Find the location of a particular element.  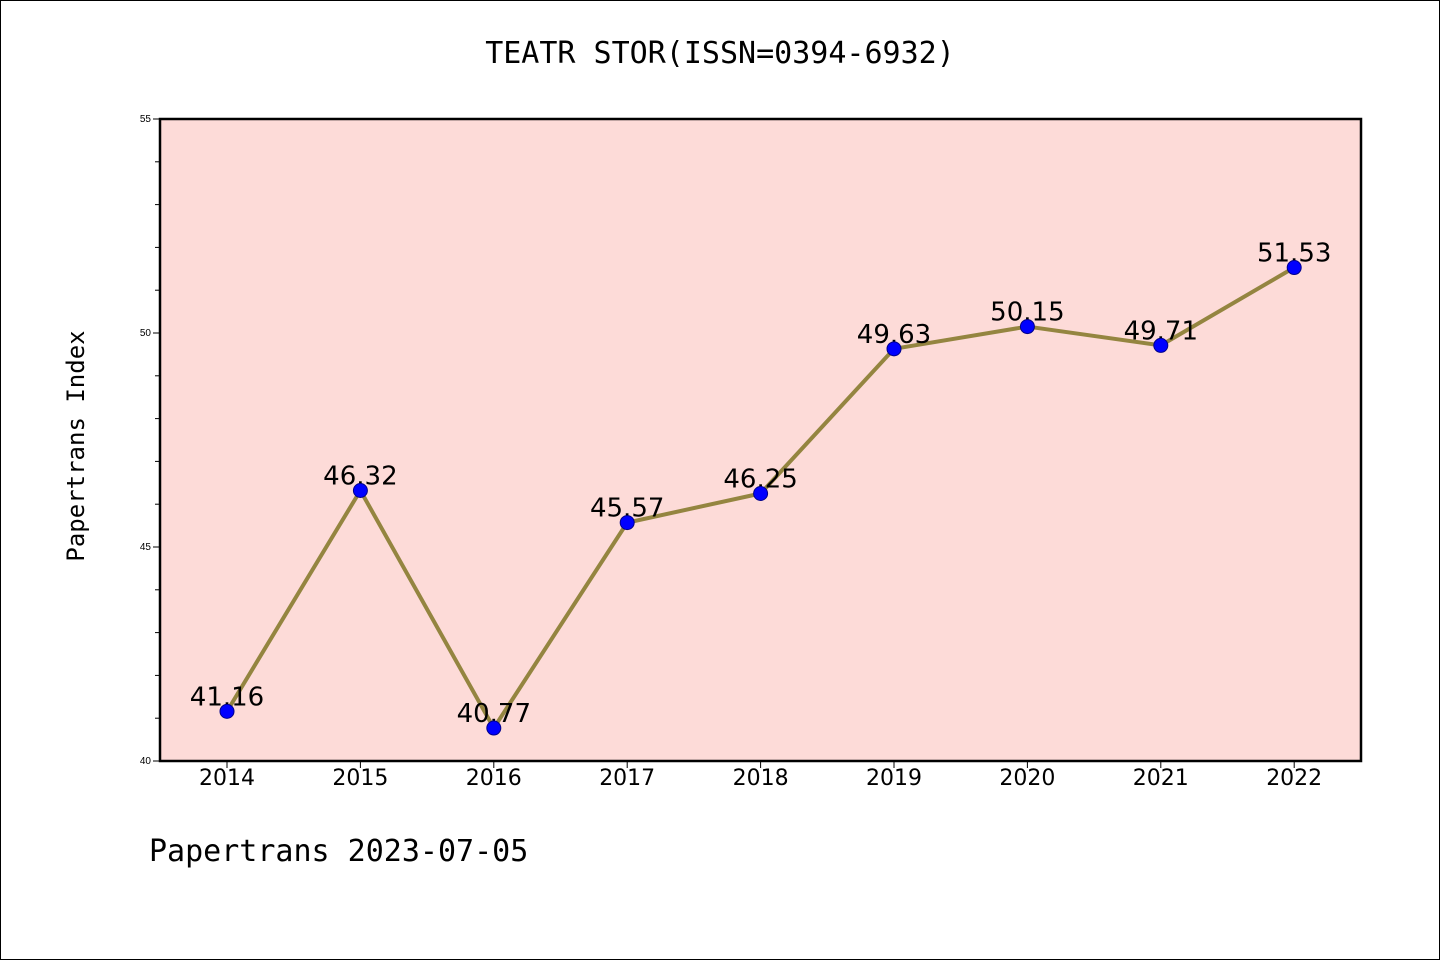

y-tick-label: 55 is located at coordinates (146, 119).